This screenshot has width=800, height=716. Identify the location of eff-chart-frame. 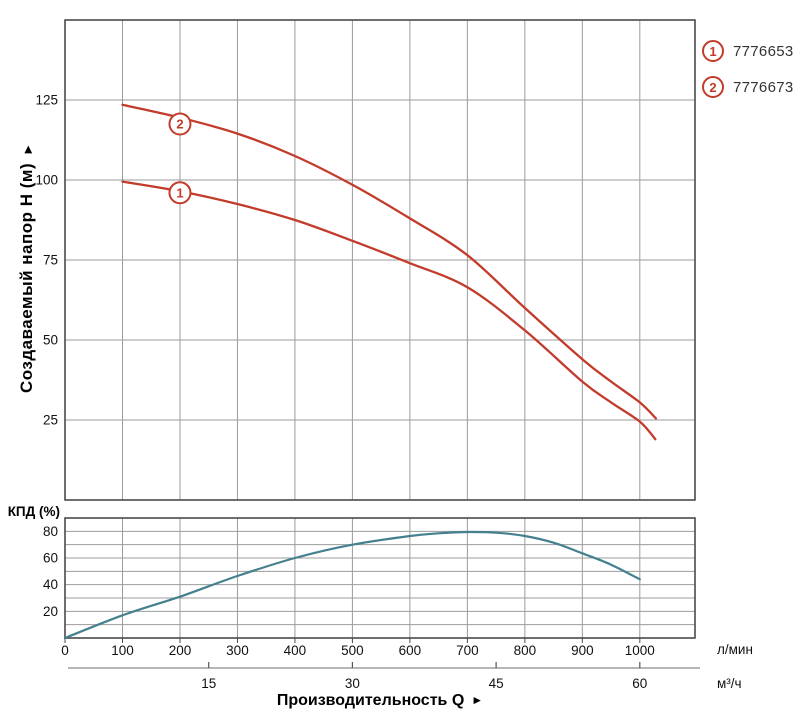
(380, 578).